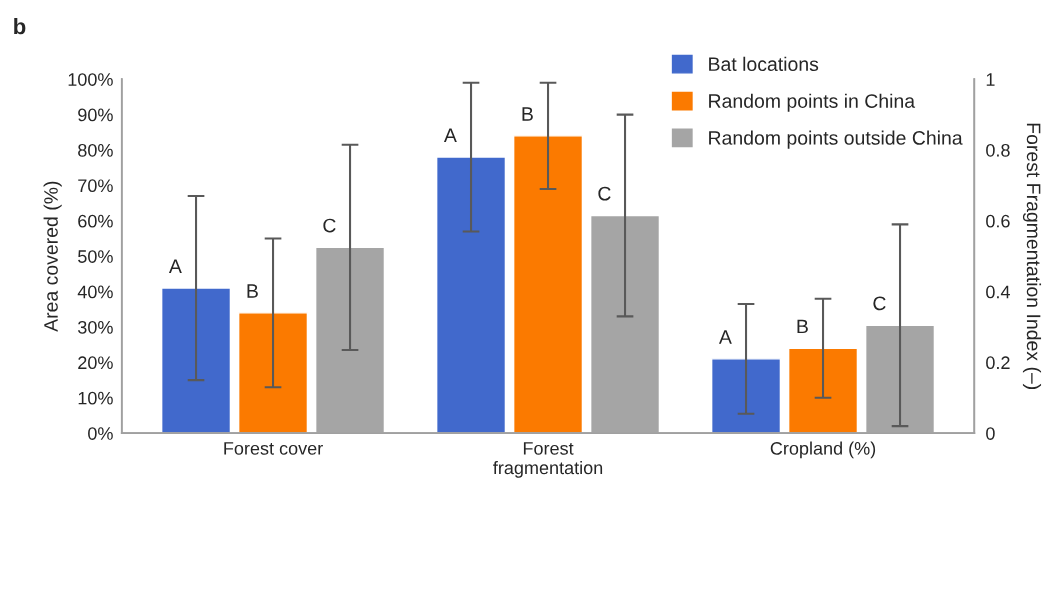 The height and width of the screenshot is (600, 1059). I want to click on x-tick-label: Cropland (%), so click(823, 450).